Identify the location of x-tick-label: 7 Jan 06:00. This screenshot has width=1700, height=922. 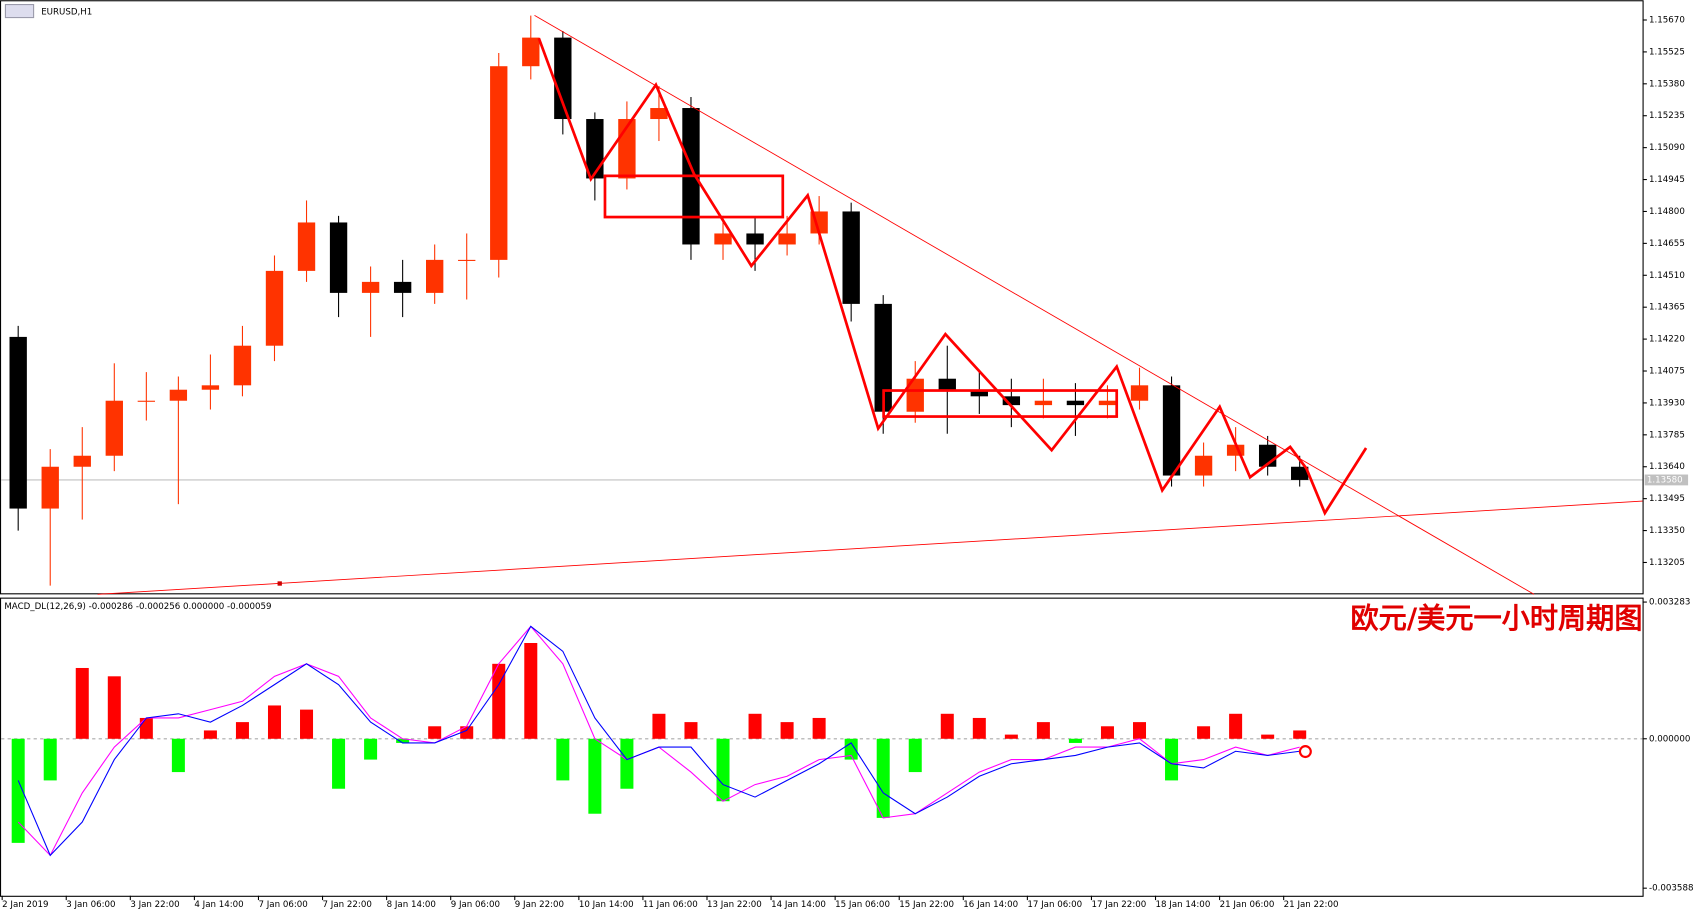
(282, 905).